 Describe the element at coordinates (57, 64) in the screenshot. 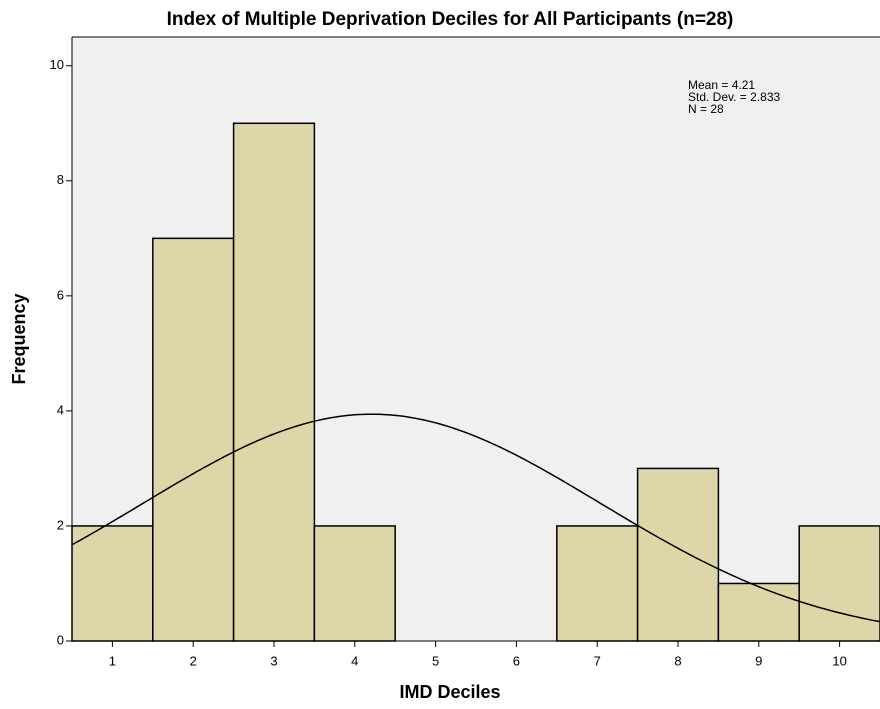

I see `y-tick-label: 10` at that location.